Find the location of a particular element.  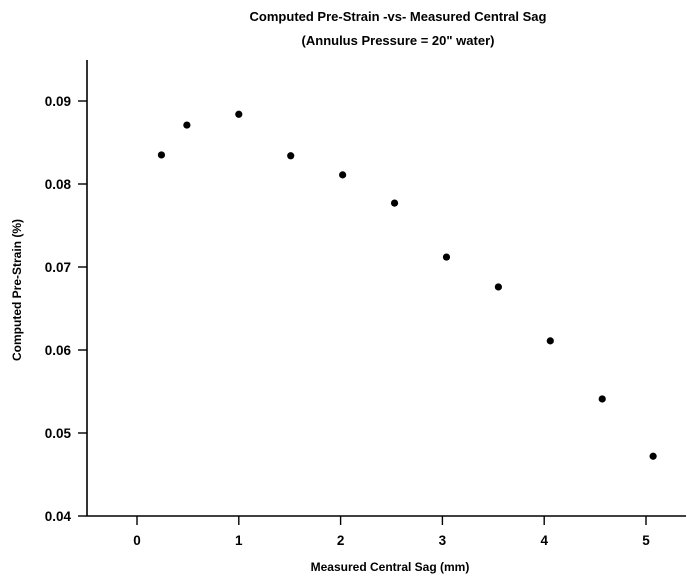

x-axis-label: Measured Central Sag (mm) is located at coordinates (390, 567).